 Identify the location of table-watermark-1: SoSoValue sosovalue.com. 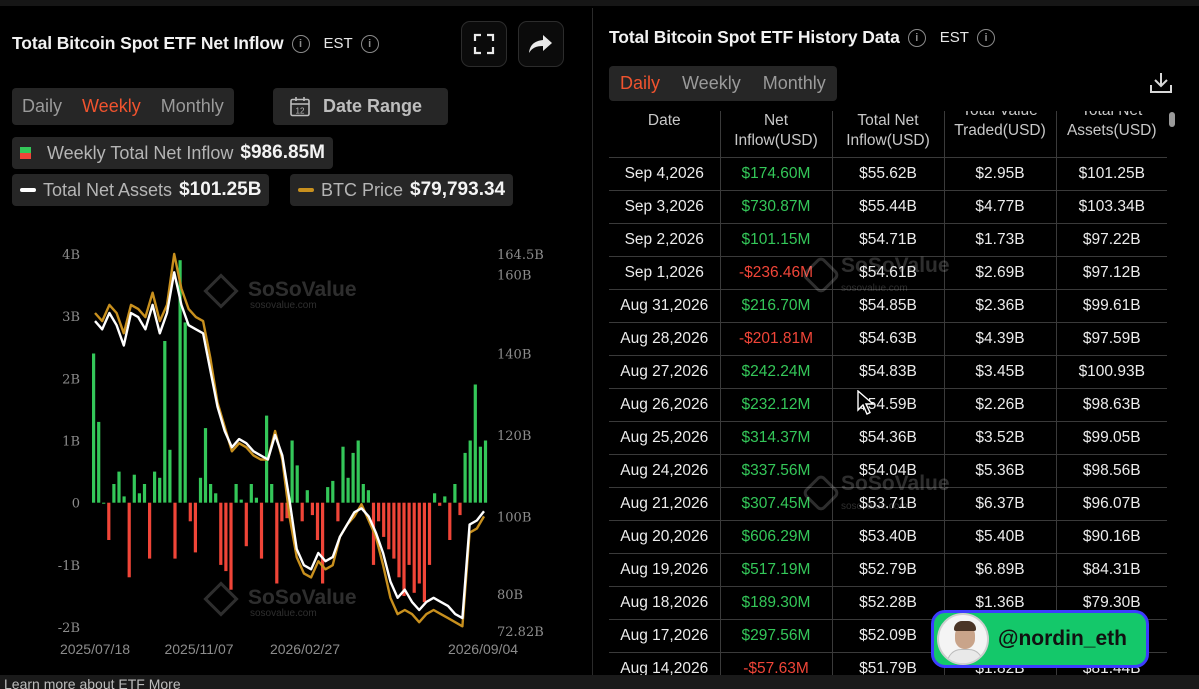
(875, 275).